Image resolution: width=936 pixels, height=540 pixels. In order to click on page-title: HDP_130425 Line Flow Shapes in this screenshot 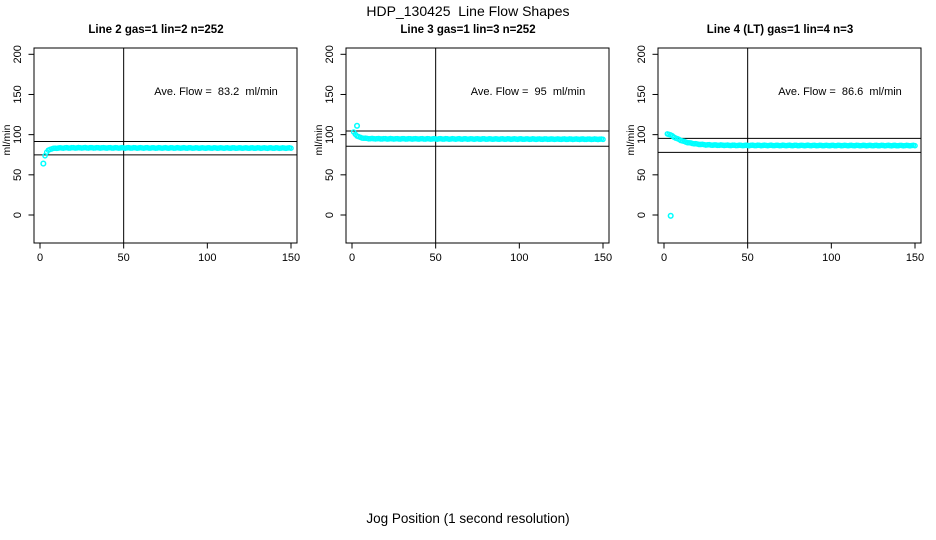, I will do `click(468, 11)`.